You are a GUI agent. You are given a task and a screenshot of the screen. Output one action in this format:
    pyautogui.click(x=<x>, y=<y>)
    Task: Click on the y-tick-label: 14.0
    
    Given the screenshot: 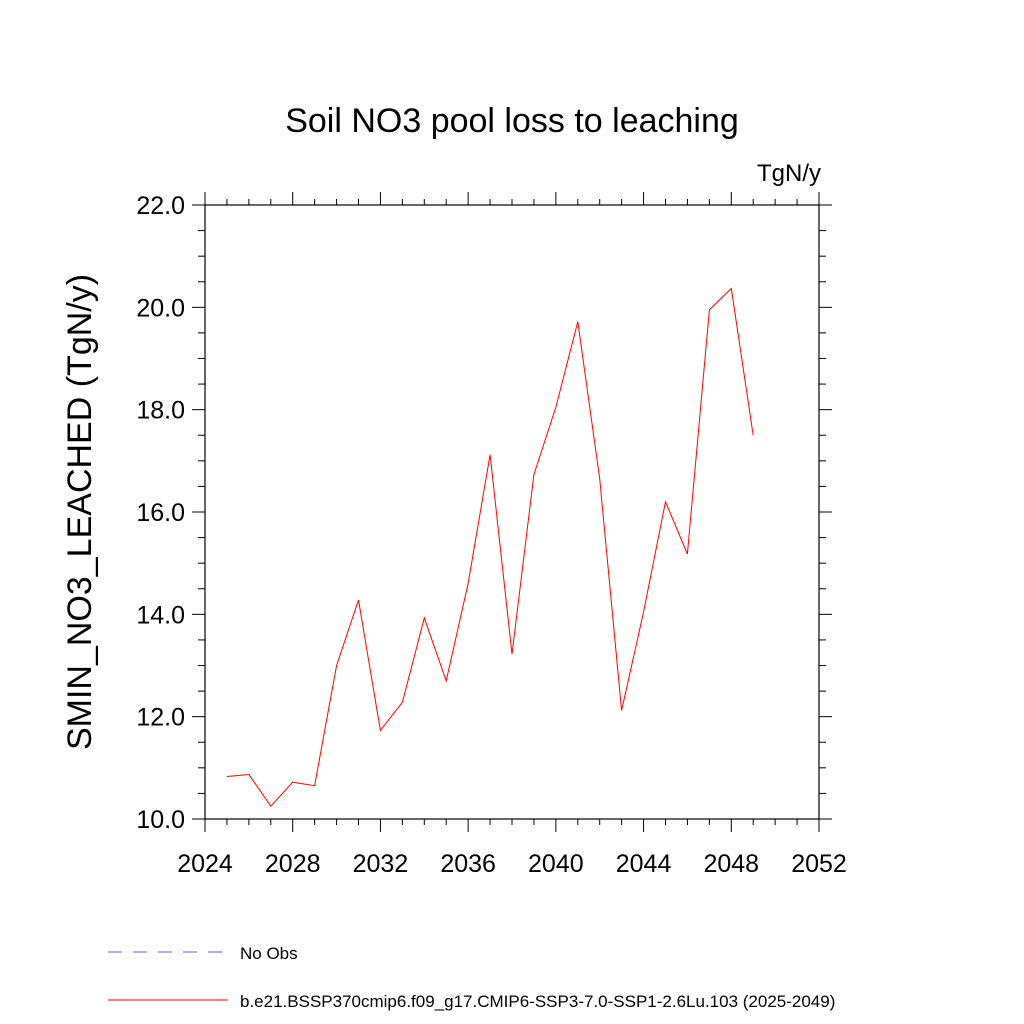 What is the action you would take?
    pyautogui.click(x=160, y=615)
    